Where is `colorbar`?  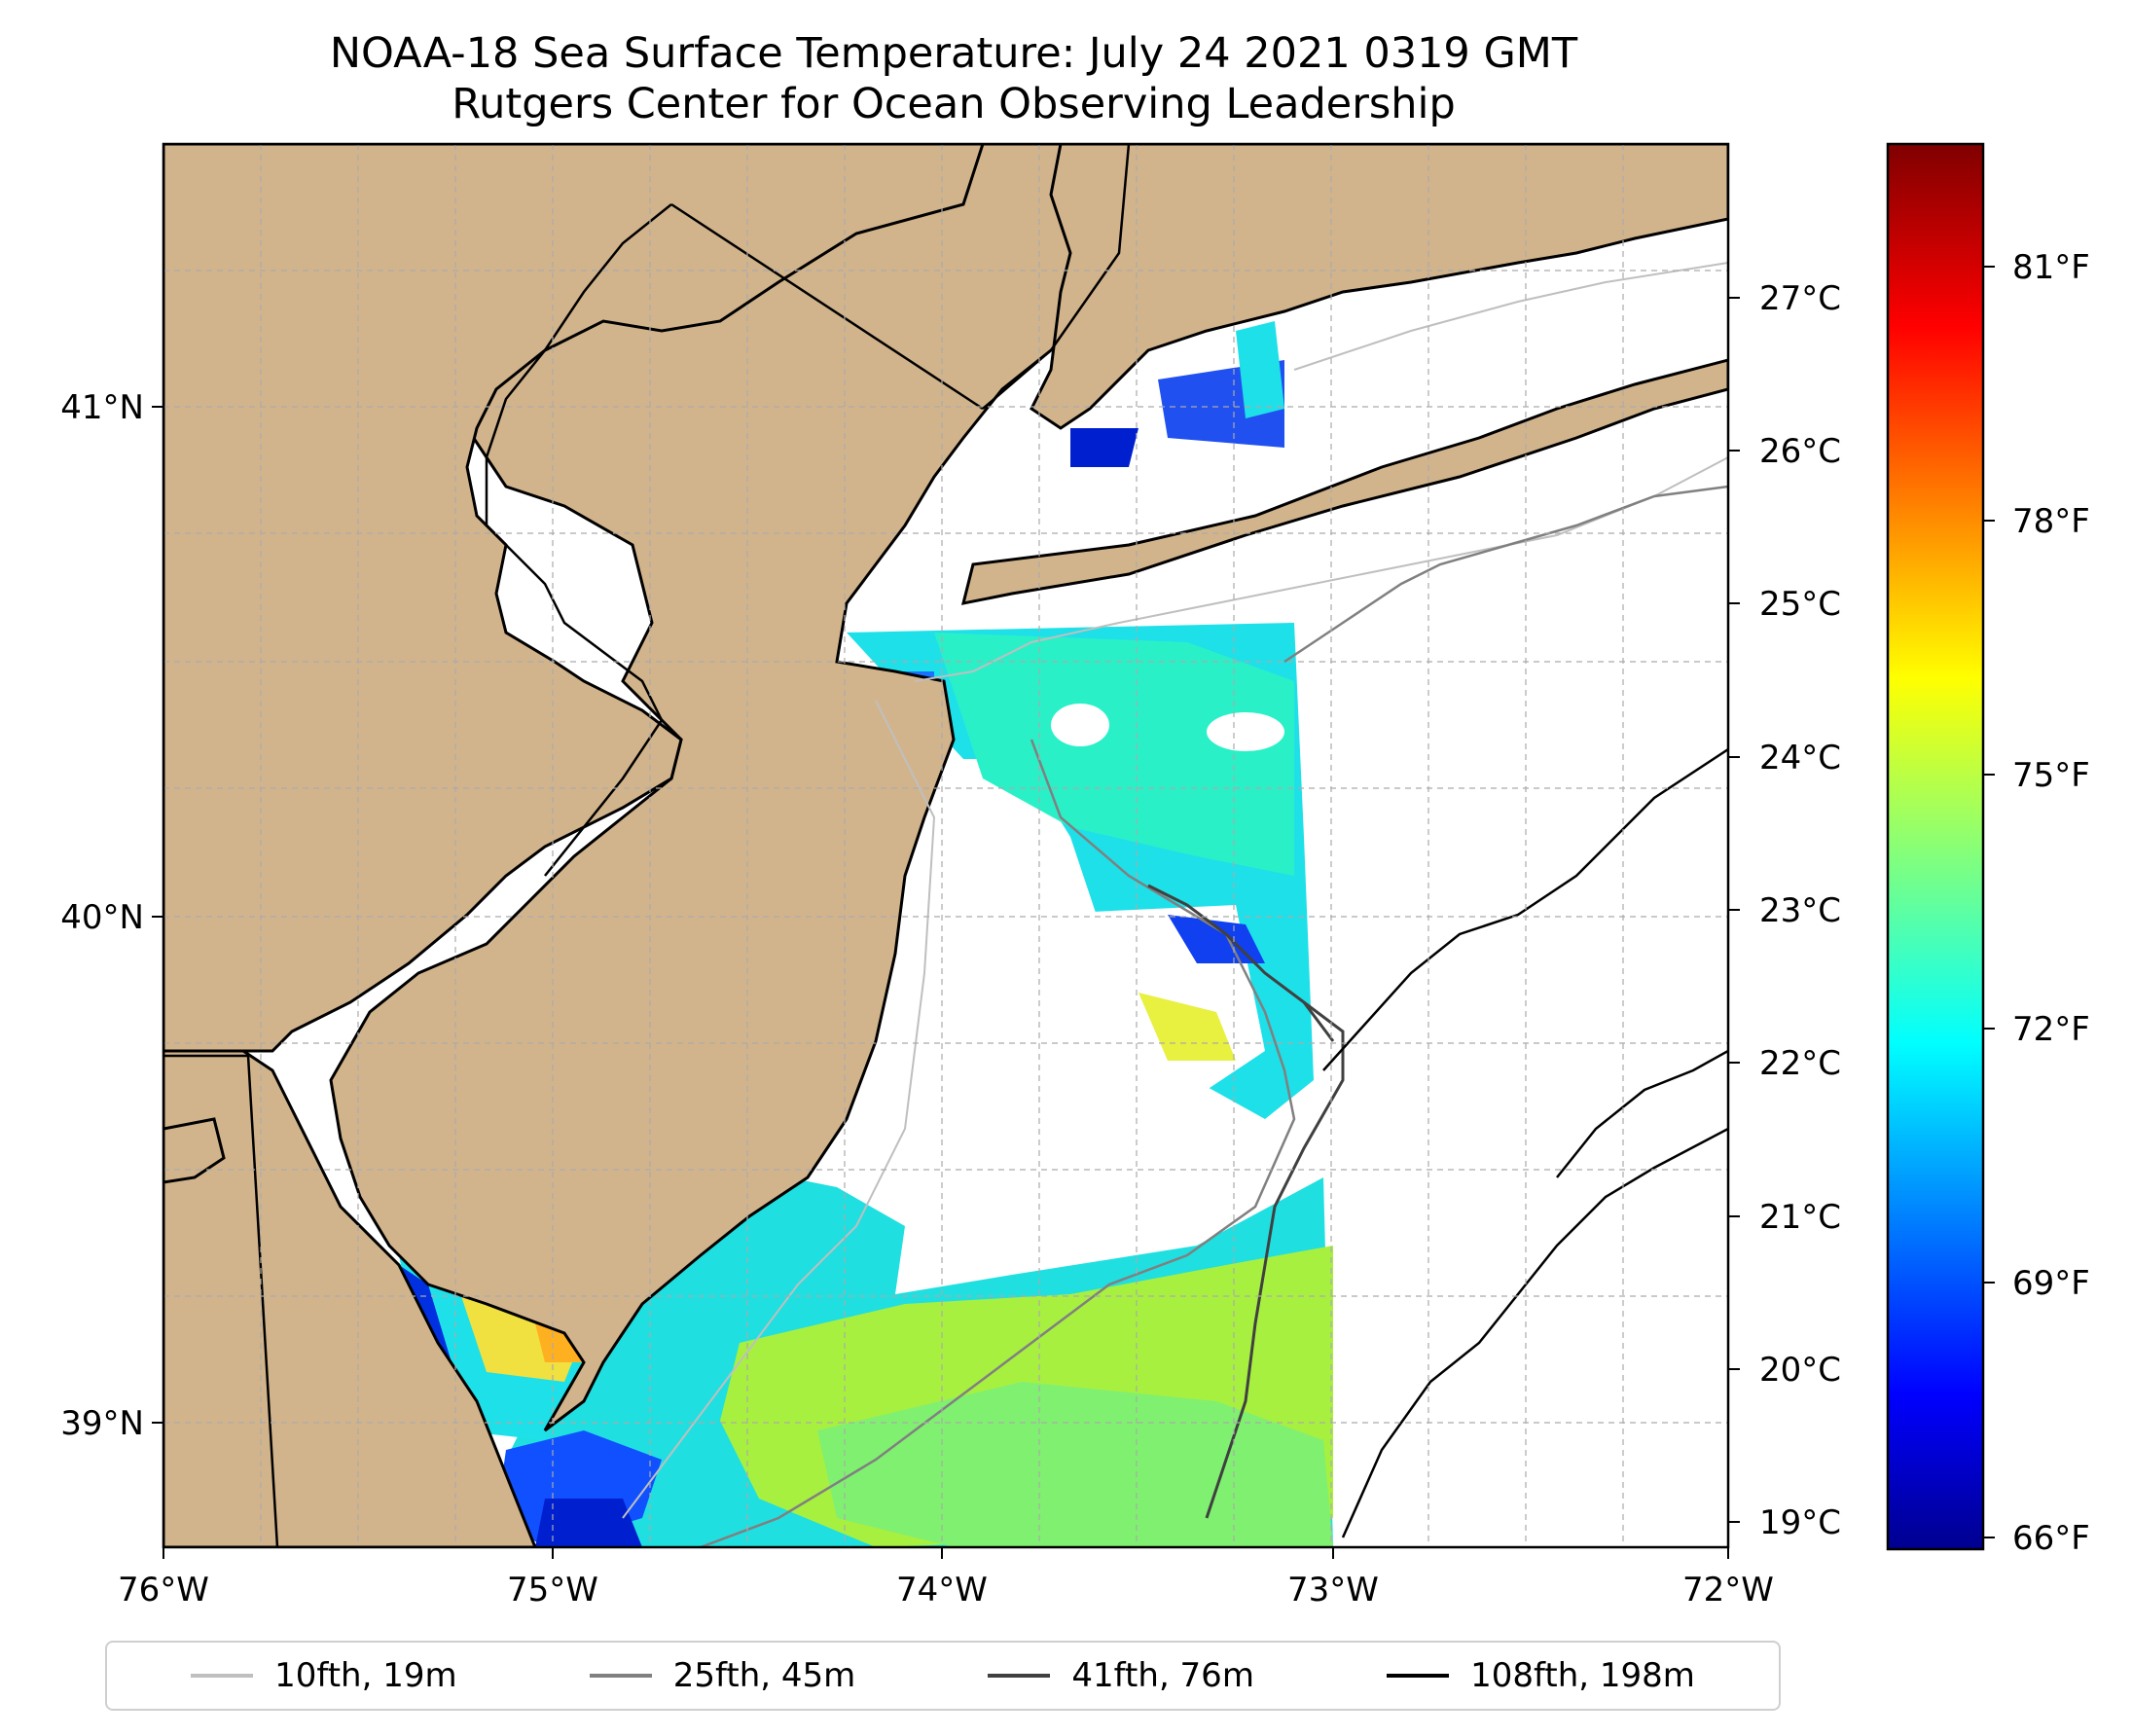 colorbar is located at coordinates (1936, 847).